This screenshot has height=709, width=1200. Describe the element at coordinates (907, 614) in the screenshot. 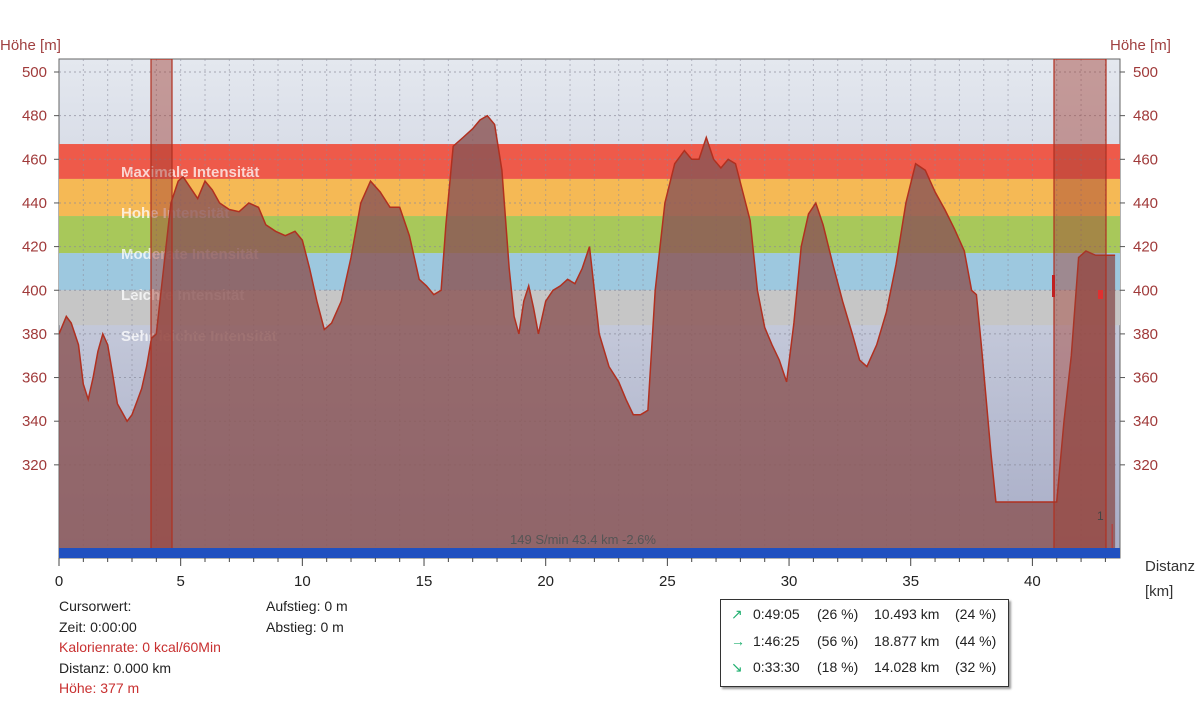

I see `stats-distance: 10.493 km` at that location.